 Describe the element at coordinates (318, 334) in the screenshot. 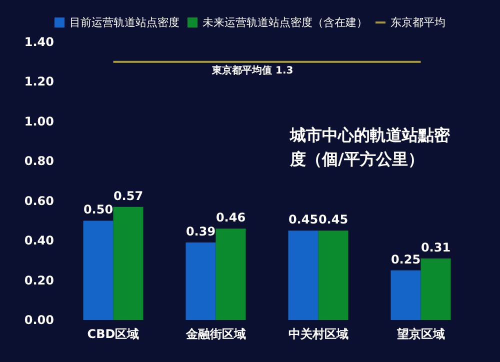

I see `x-tick-label: 中关村区域` at that location.